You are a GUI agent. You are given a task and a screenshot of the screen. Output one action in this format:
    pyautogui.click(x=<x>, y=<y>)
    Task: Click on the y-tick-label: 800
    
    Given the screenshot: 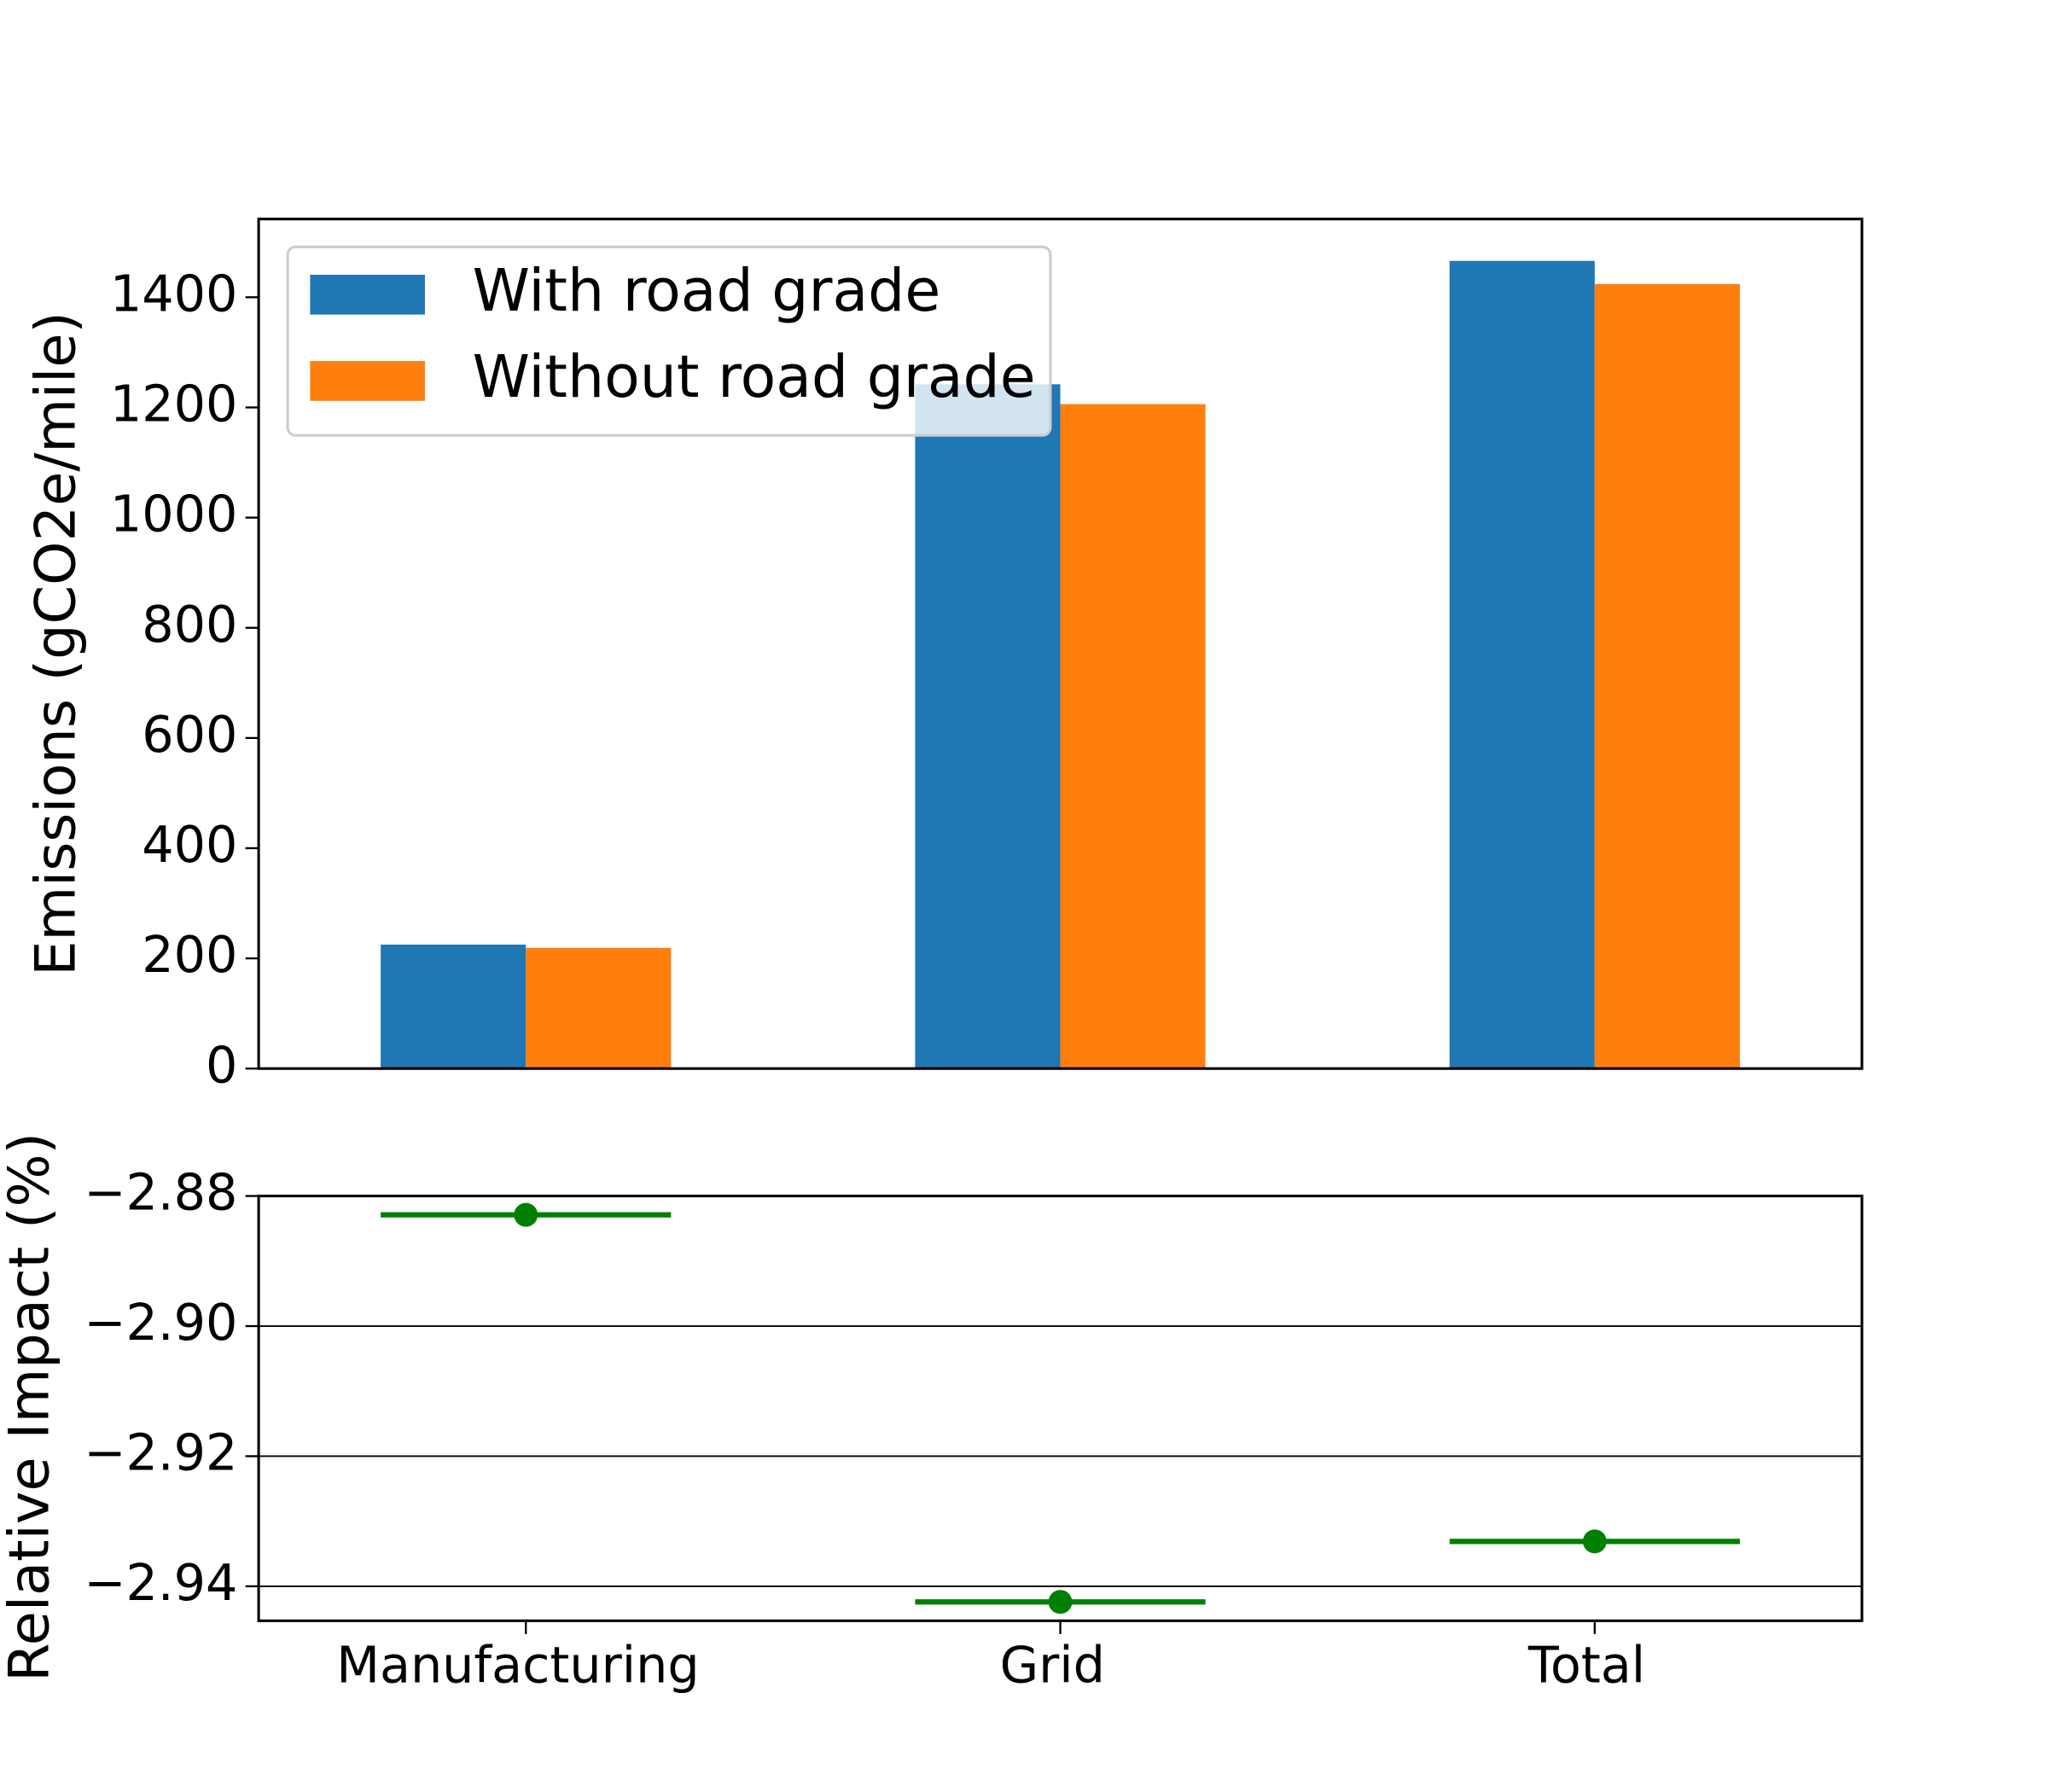 What is the action you would take?
    pyautogui.click(x=189, y=624)
    